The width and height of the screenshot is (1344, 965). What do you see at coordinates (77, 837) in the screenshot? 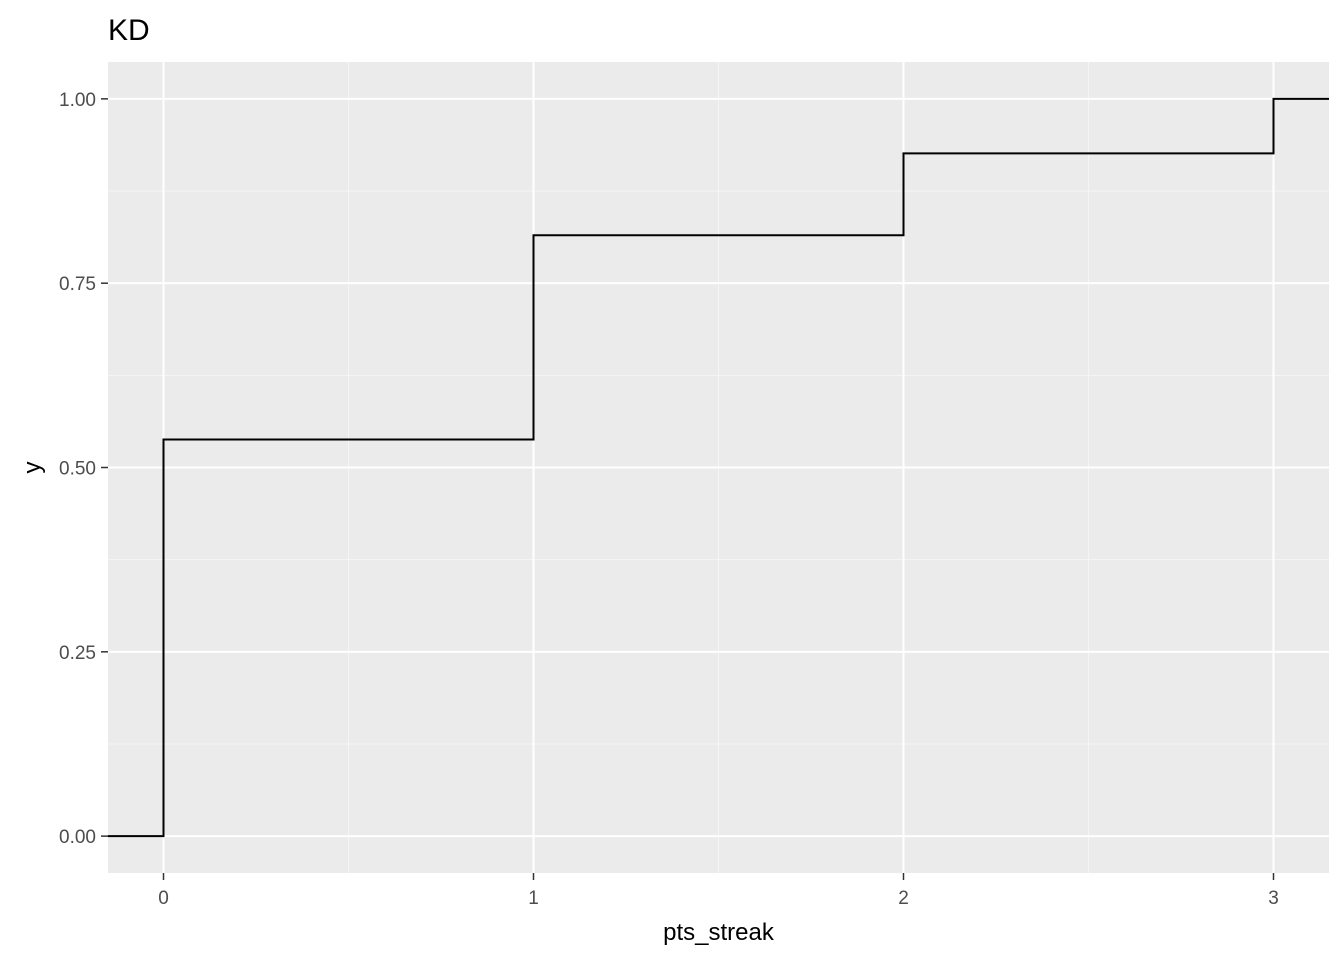
I see `y-tick-label: 0.00` at bounding box center [77, 837].